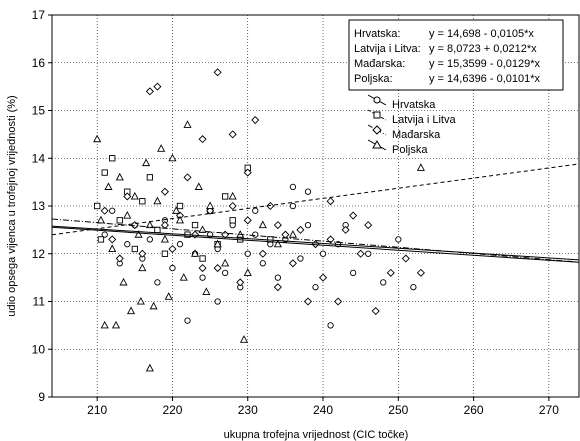 The width and height of the screenshot is (580, 441). Describe the element at coordinates (484, 79) in the screenshot. I see `eq-formula-poljska: y = 14,6396 - 0,0101*x` at that location.